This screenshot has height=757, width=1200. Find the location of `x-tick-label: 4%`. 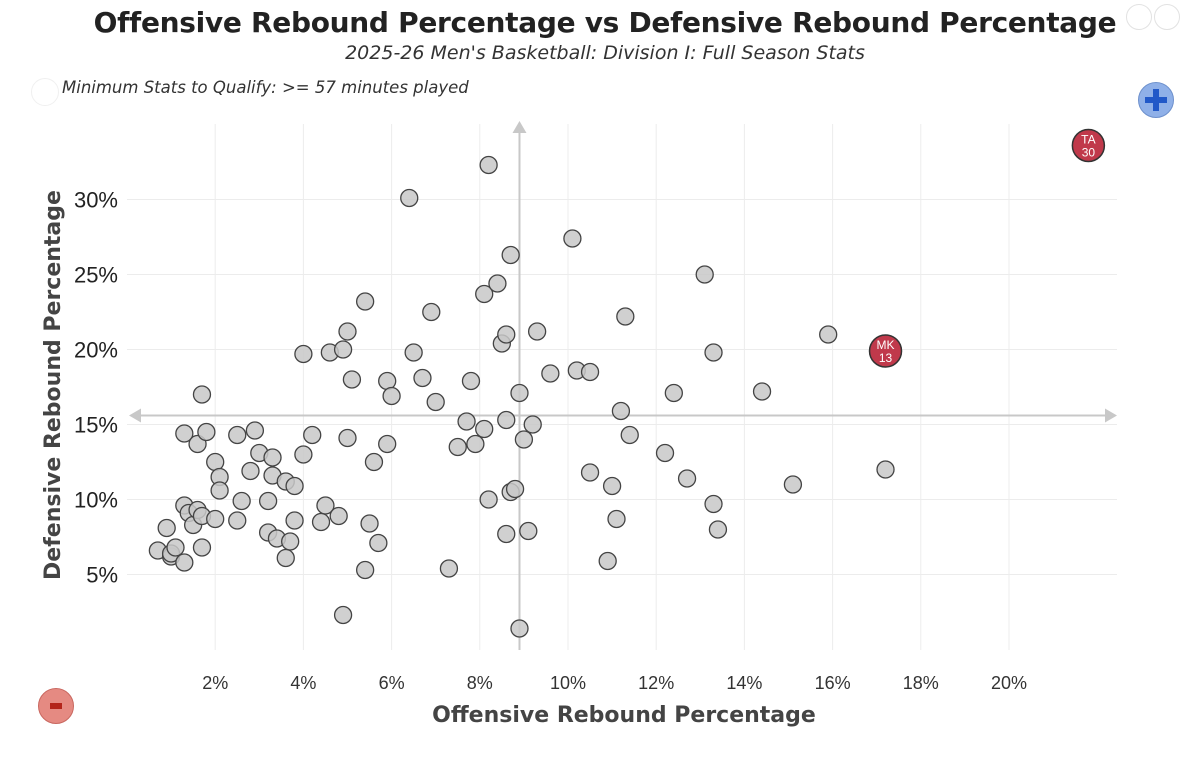

x-tick-label: 4% is located at coordinates (303, 683).